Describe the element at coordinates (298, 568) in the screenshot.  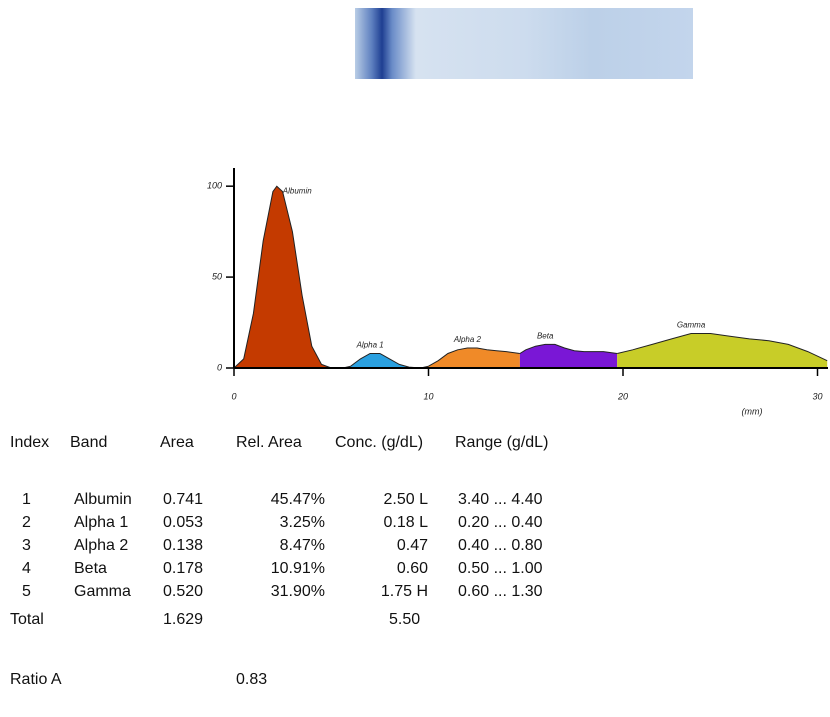
I see `cell: 10.91%` at that location.